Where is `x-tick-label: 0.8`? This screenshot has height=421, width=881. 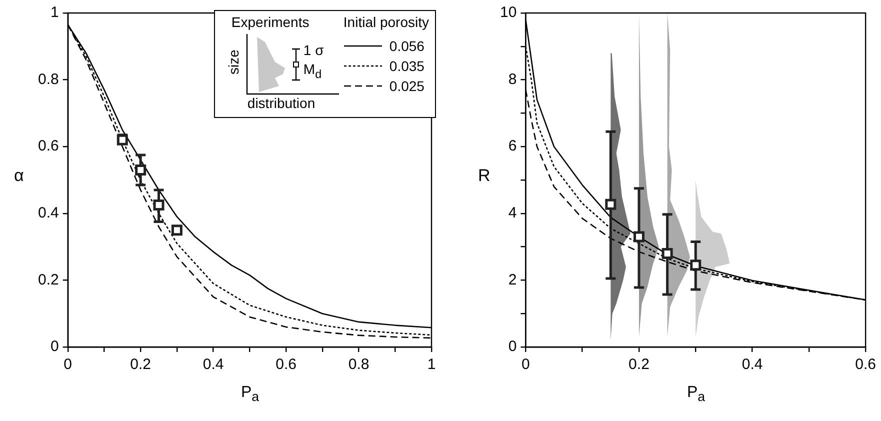
x-tick-label: 0.8 is located at coordinates (359, 365).